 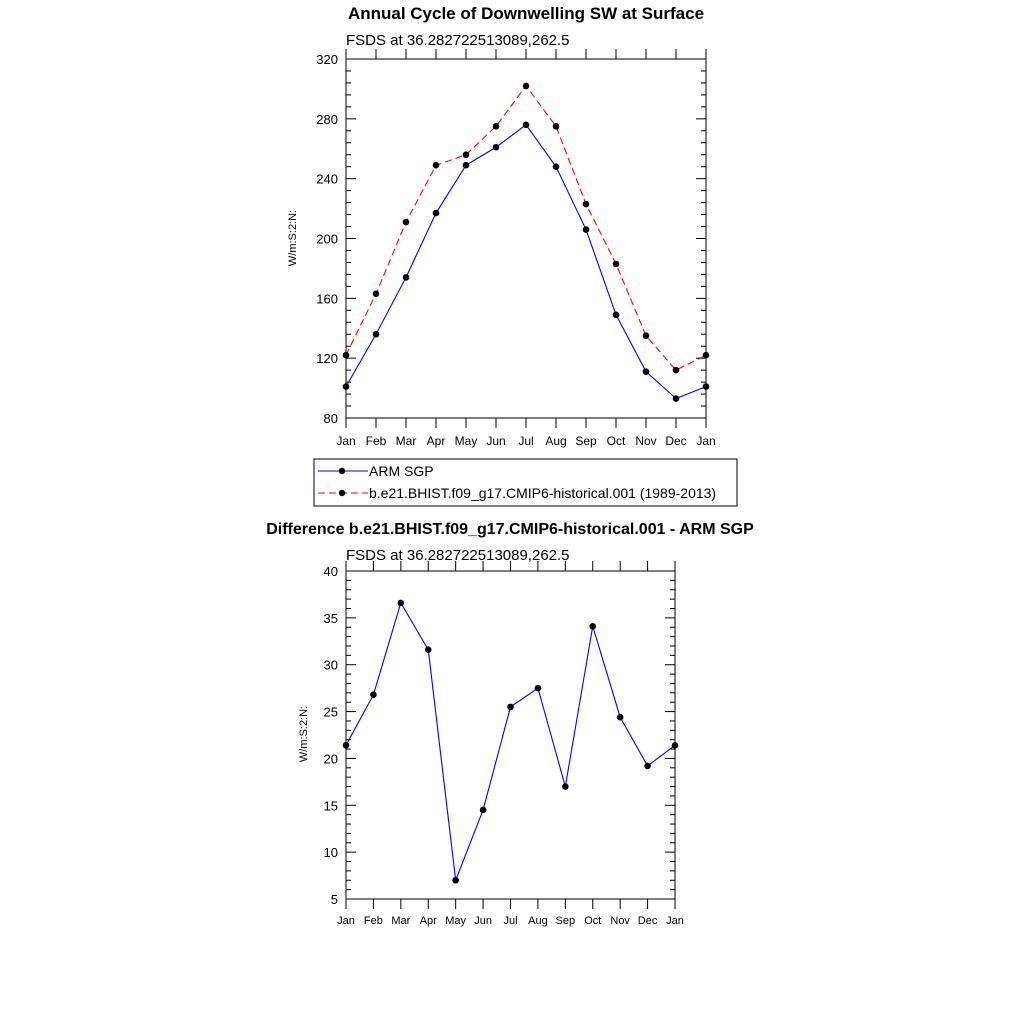 I want to click on chart1-x-tick-label: May, so click(x=466, y=441).